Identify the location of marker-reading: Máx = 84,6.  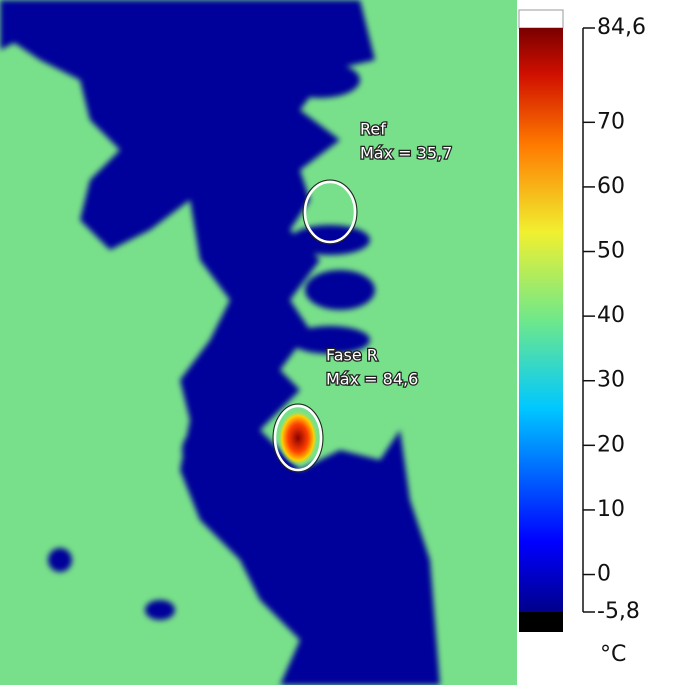
(372, 379).